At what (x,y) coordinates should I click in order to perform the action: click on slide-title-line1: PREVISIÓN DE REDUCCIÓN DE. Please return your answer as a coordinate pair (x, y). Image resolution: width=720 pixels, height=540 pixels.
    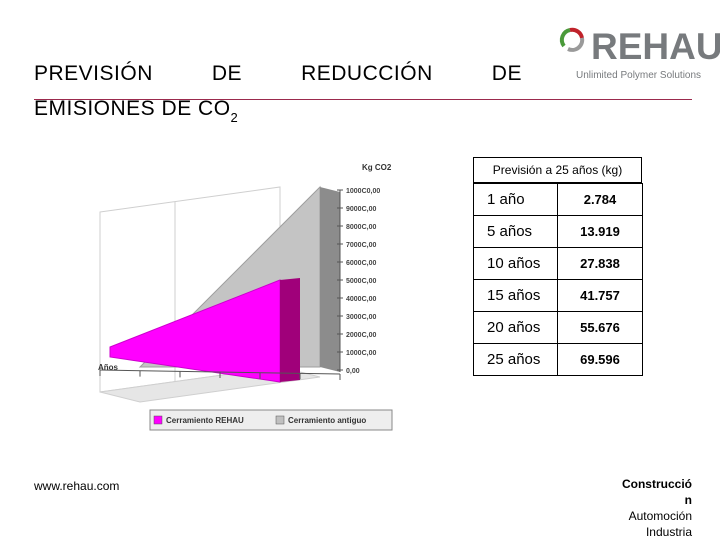
    Looking at the image, I should click on (278, 74).